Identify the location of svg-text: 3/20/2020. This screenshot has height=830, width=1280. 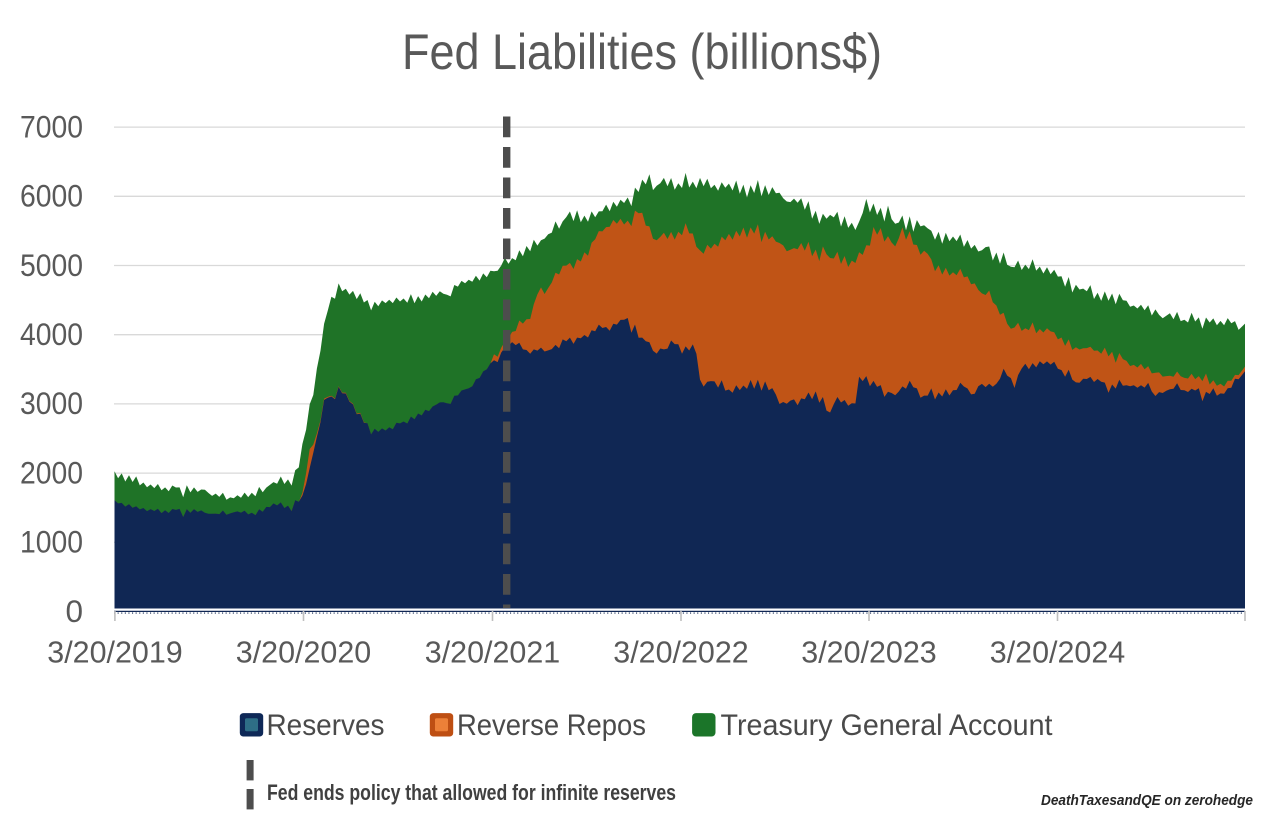
(304, 652).